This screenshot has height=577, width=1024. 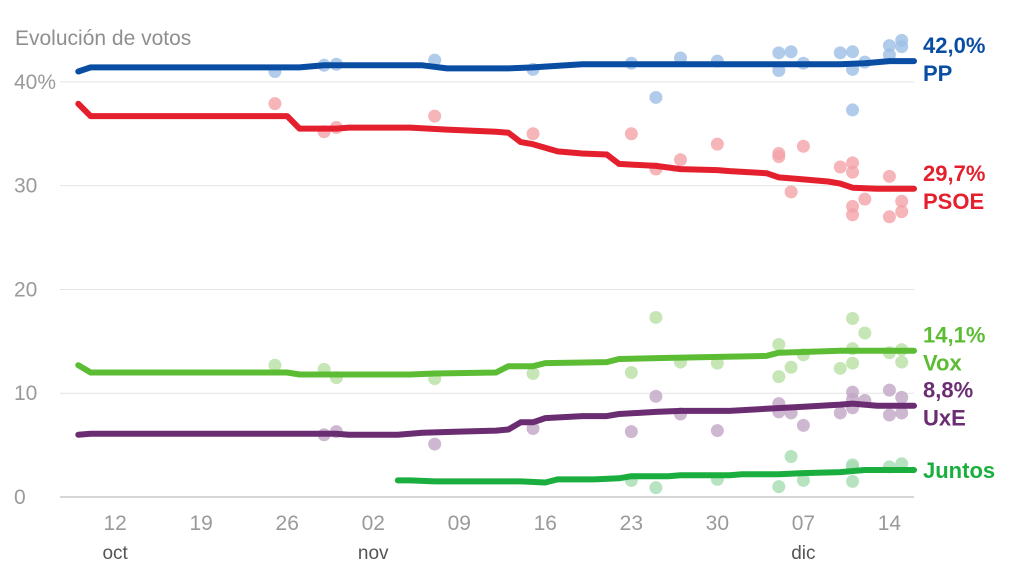 I want to click on x-tick-label: 02, so click(x=373, y=523).